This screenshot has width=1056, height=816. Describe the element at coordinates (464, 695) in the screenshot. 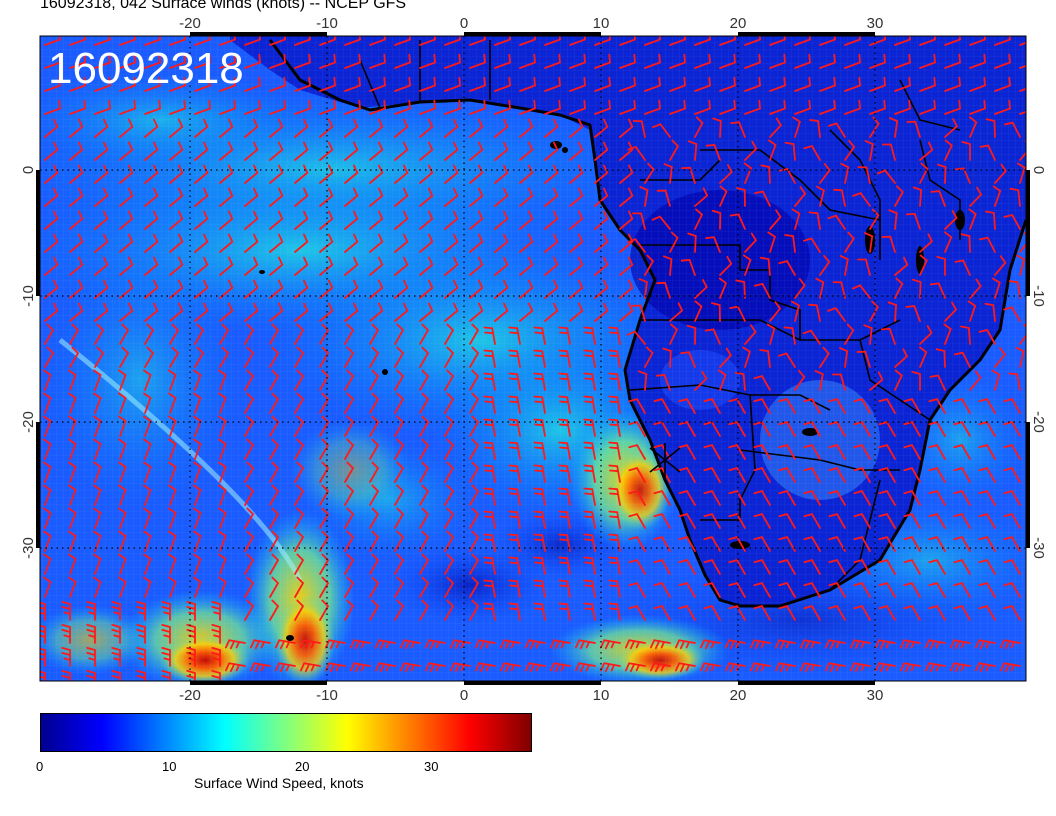

I see `bottom-lon-label: 0` at that location.